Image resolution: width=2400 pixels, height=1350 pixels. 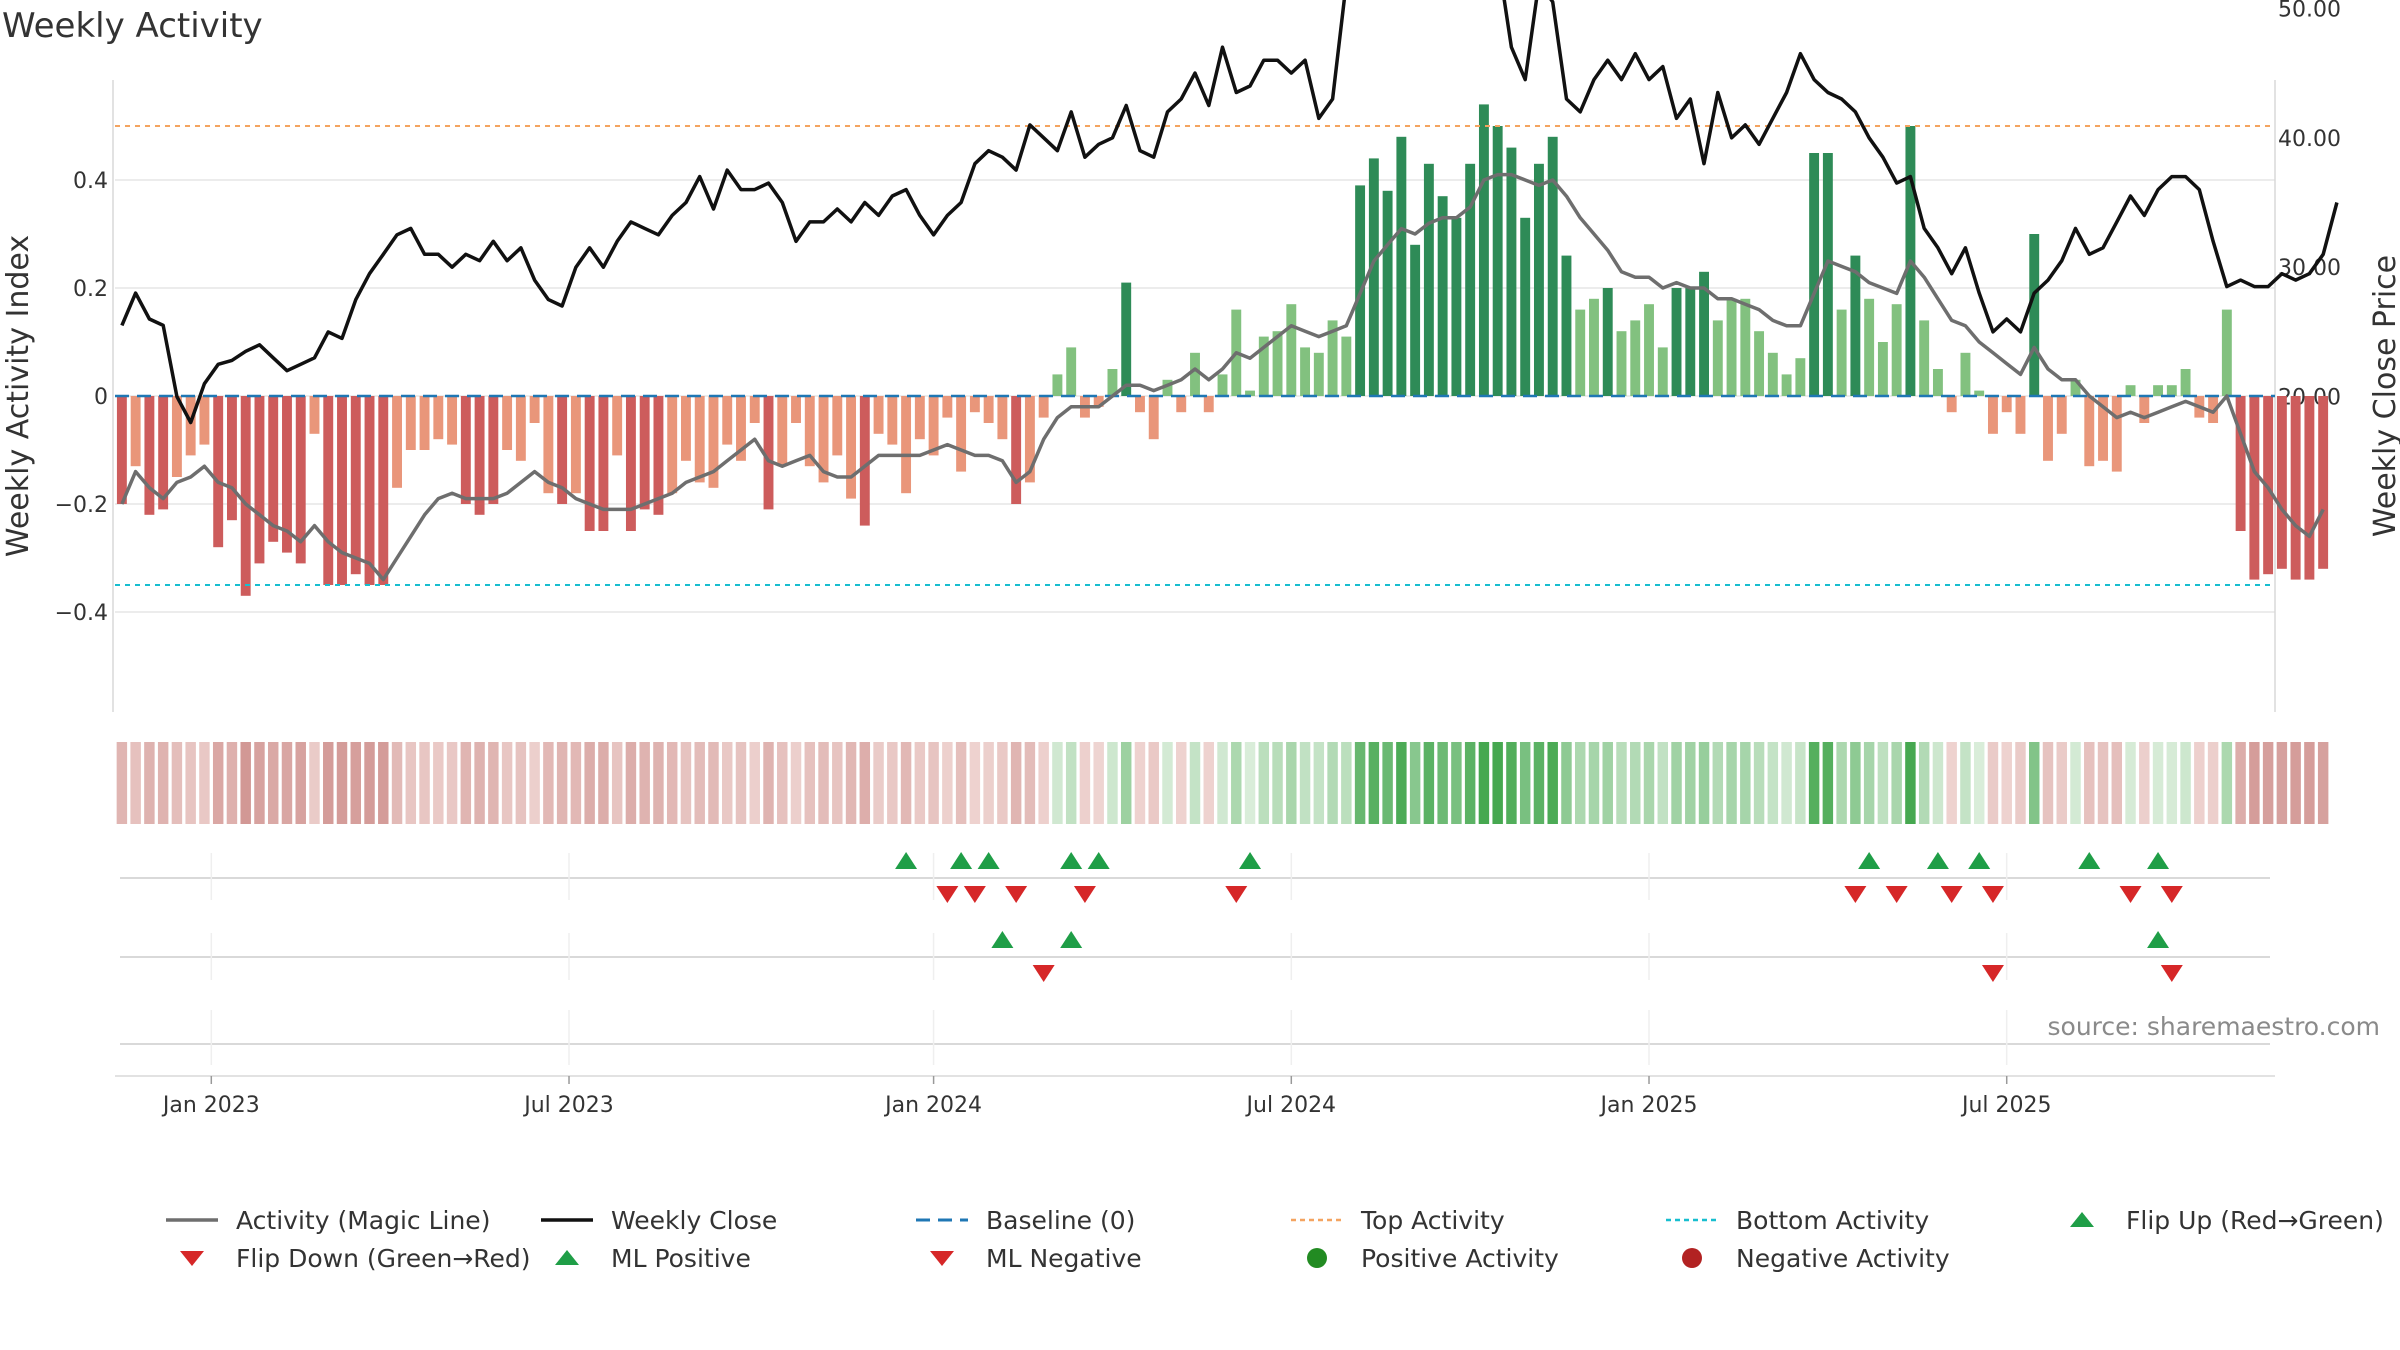 What do you see at coordinates (81, 613) in the screenshot?
I see `y-tick-label: −0.4` at bounding box center [81, 613].